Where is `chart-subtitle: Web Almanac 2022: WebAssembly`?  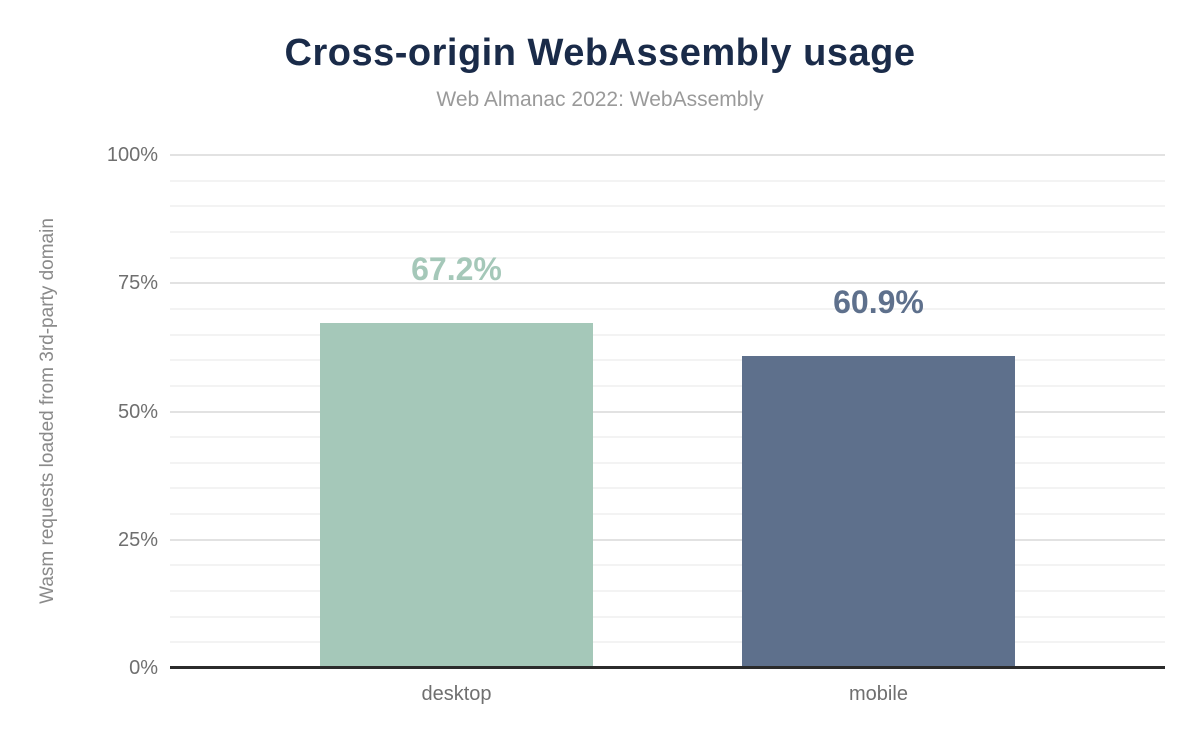 chart-subtitle: Web Almanac 2022: WebAssembly is located at coordinates (600, 99).